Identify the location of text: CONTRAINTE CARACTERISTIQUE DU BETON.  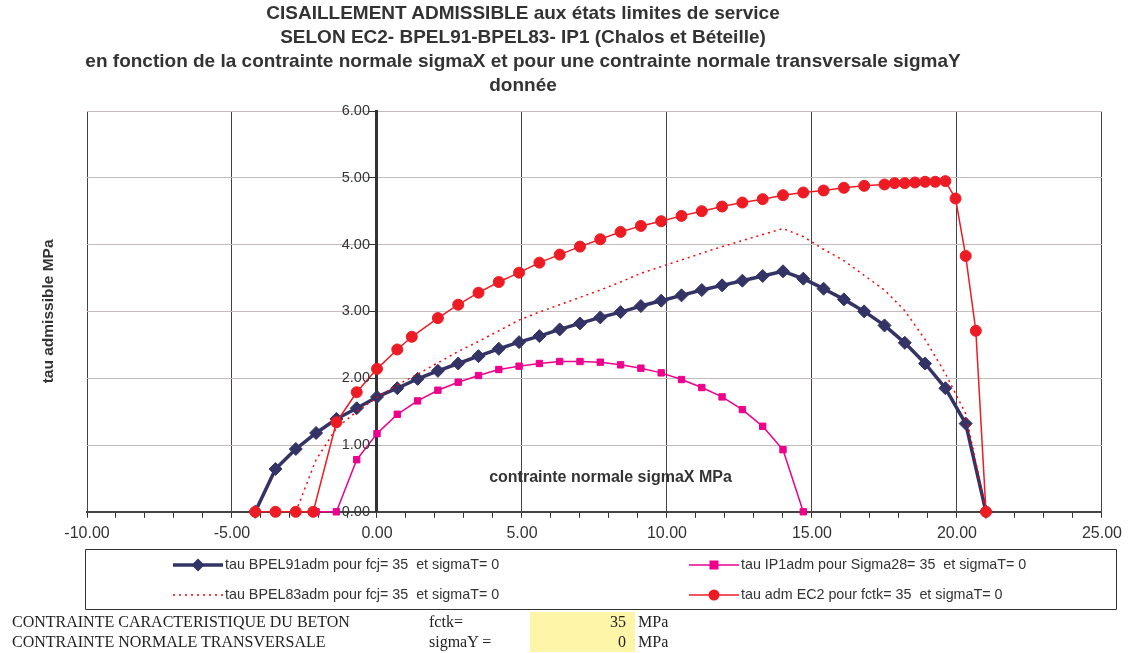
(181, 622).